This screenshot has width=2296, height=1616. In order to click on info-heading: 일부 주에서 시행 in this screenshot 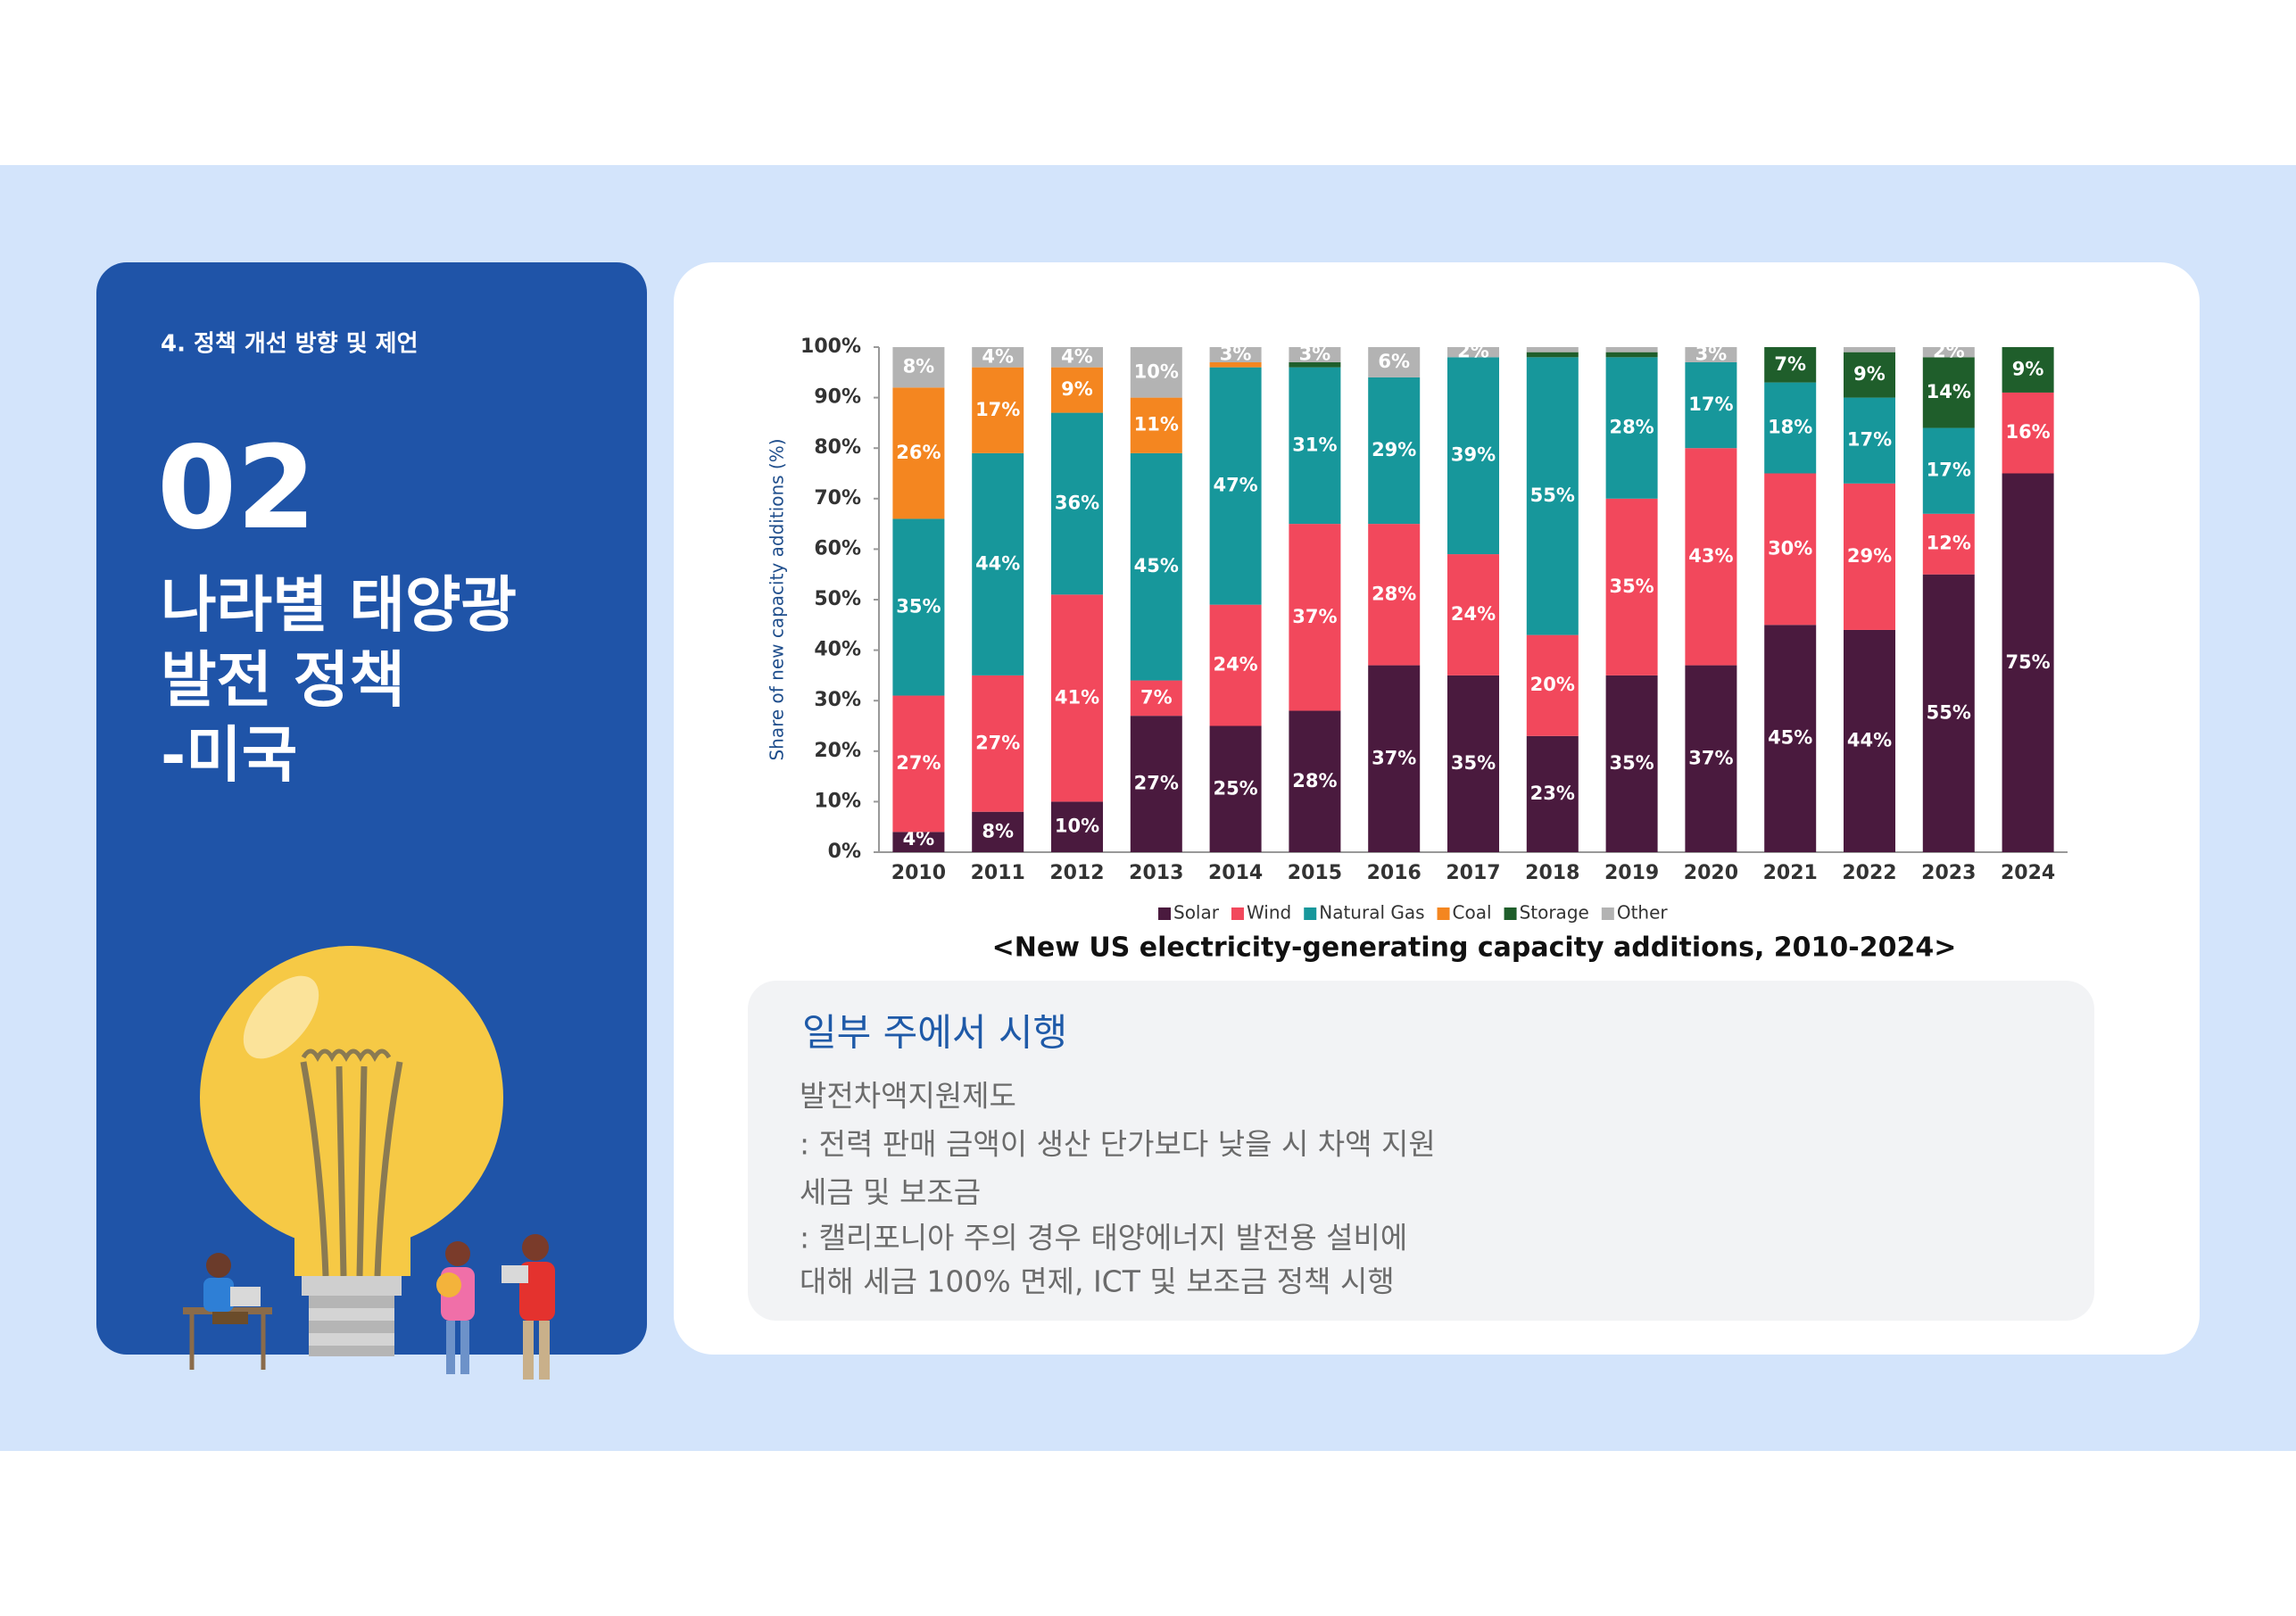, I will do `click(935, 1033)`.